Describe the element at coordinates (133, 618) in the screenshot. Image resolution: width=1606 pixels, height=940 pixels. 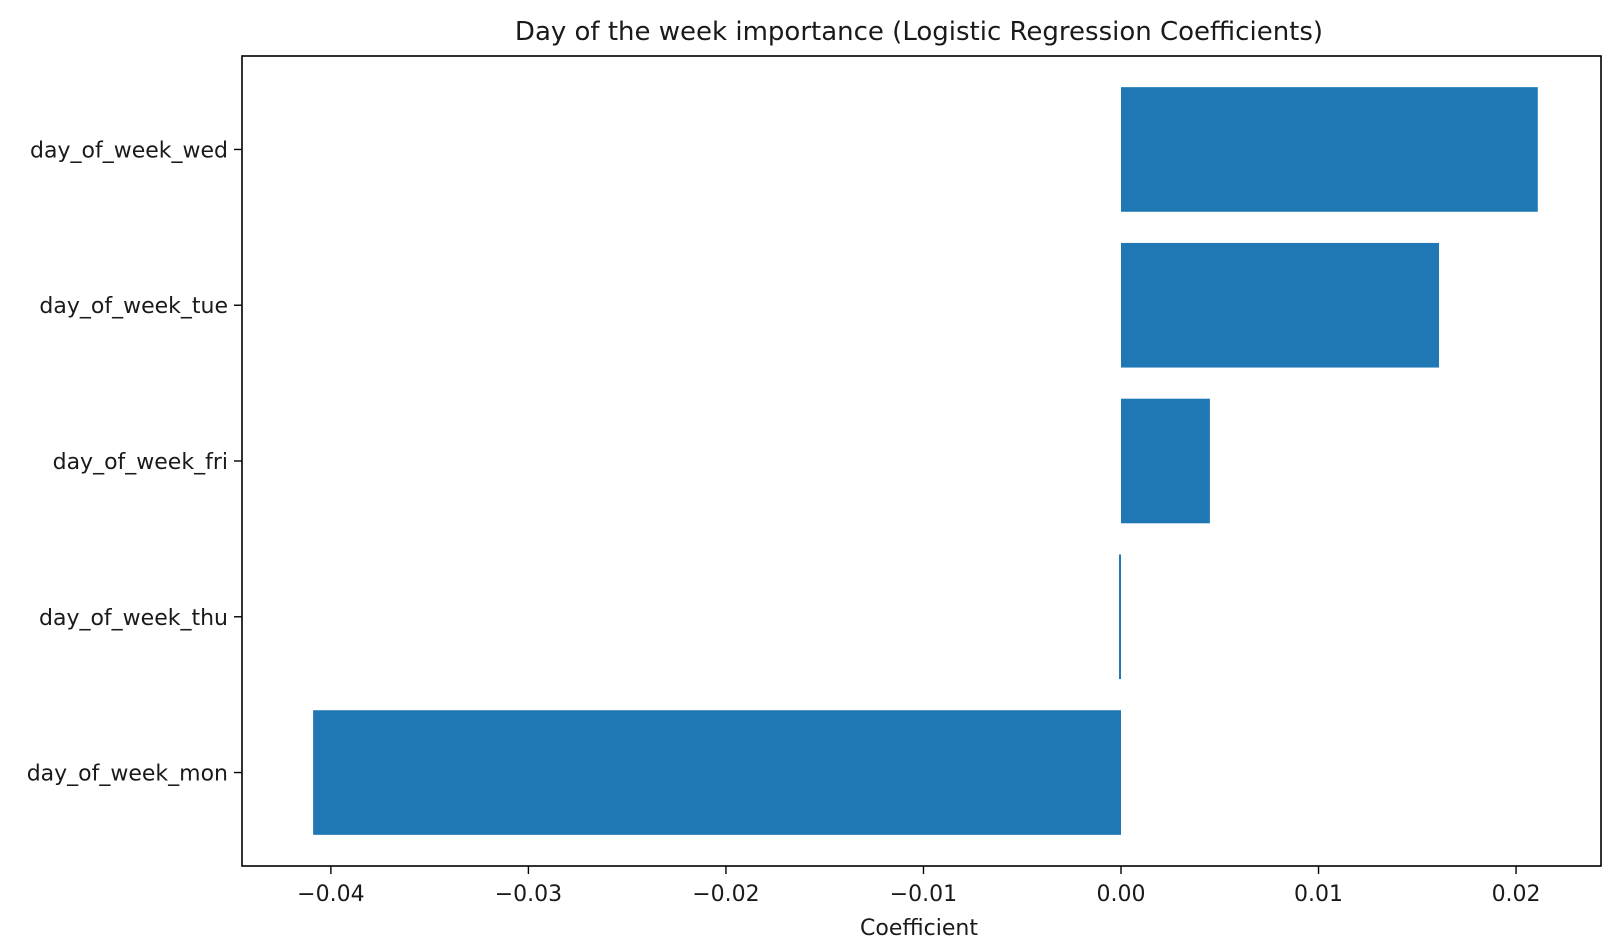
I see `y-tick-label: day_of_week_thu` at that location.